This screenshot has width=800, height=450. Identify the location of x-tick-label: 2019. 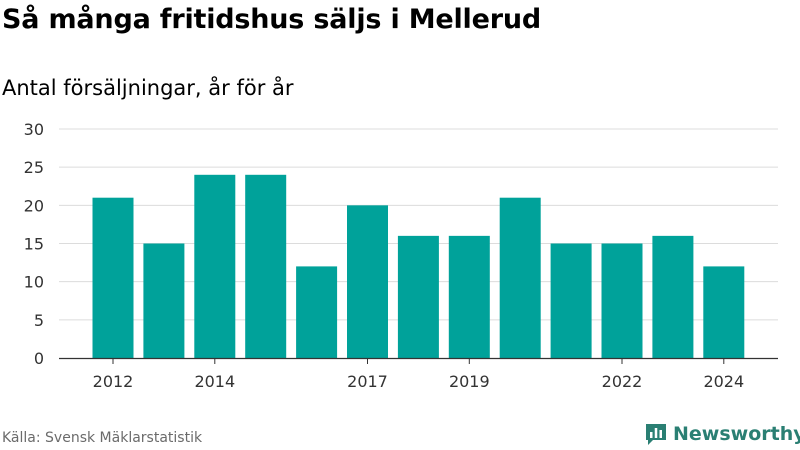
(469, 381).